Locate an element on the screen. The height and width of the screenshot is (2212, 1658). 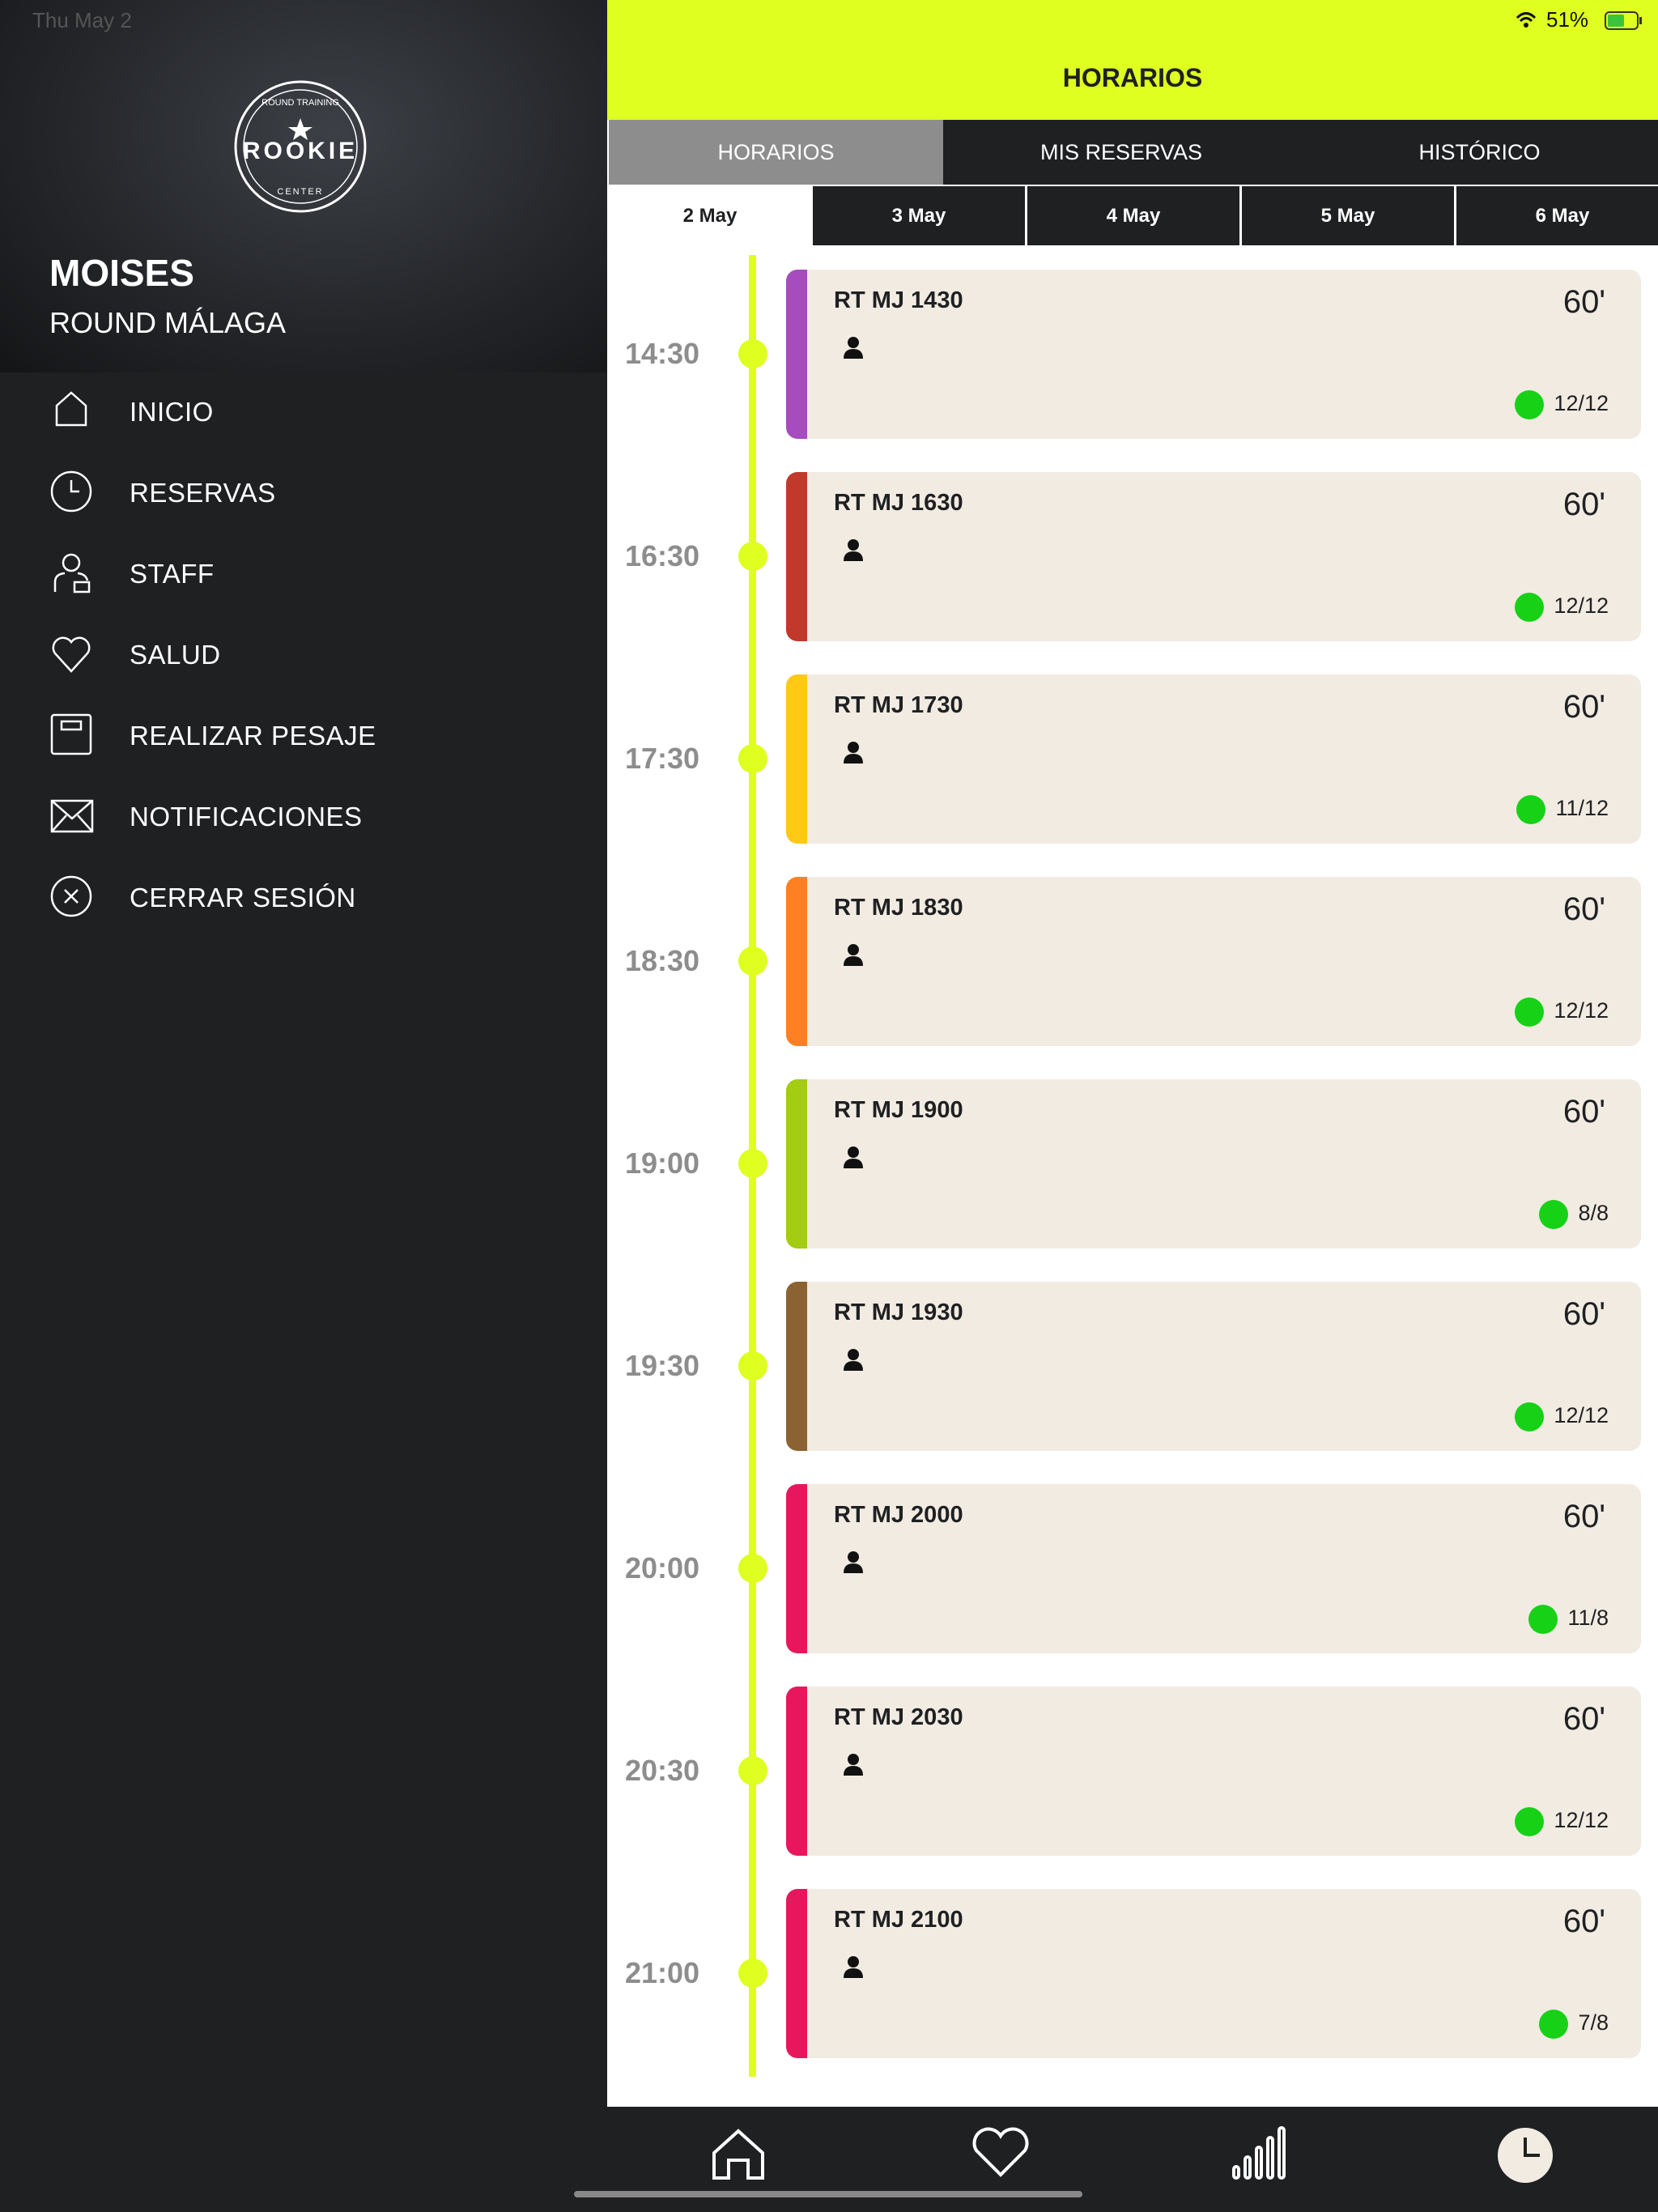
menu-item: SALUD is located at coordinates (175, 655).